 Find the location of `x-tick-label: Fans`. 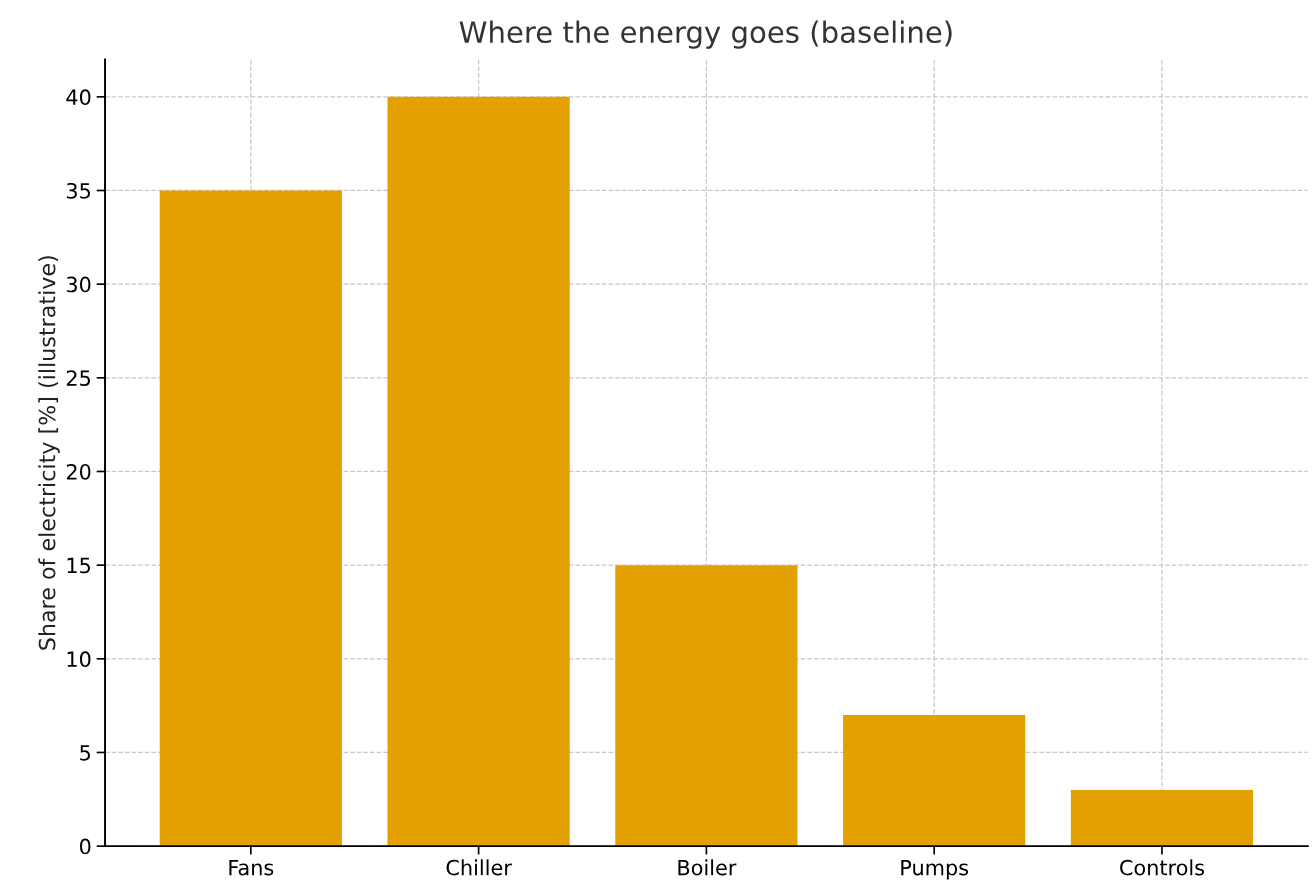

x-tick-label: Fans is located at coordinates (251, 867).